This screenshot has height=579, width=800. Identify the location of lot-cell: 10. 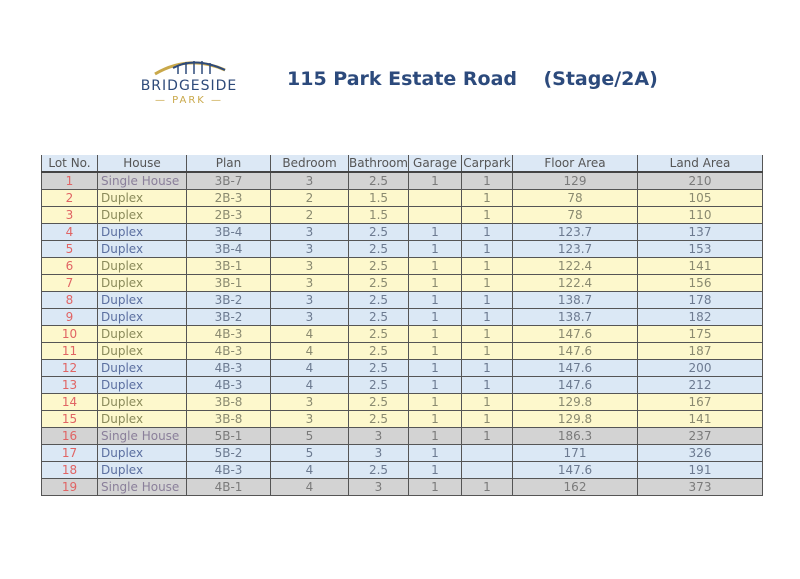
(69, 334).